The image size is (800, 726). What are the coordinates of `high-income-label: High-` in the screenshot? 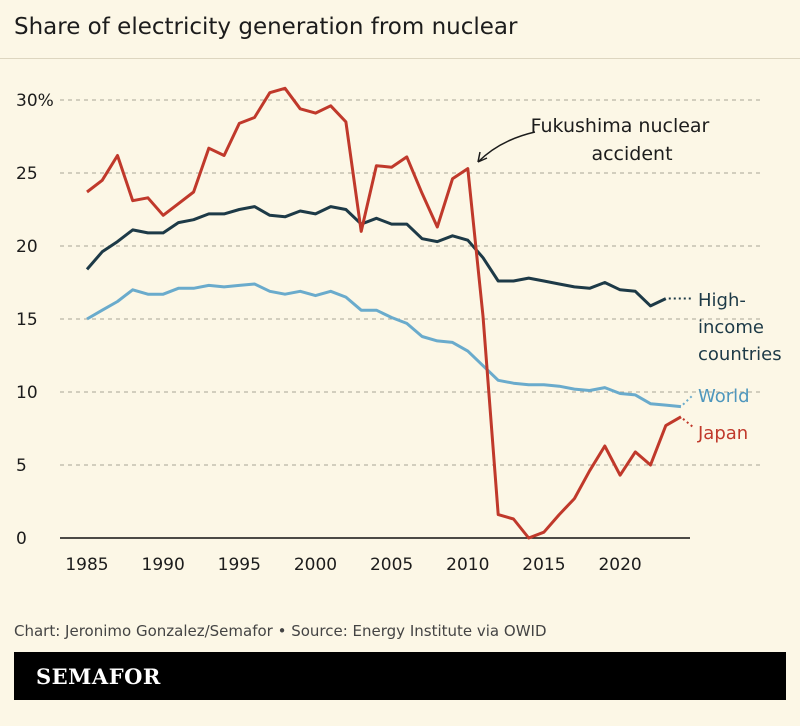 It's located at (722, 300).